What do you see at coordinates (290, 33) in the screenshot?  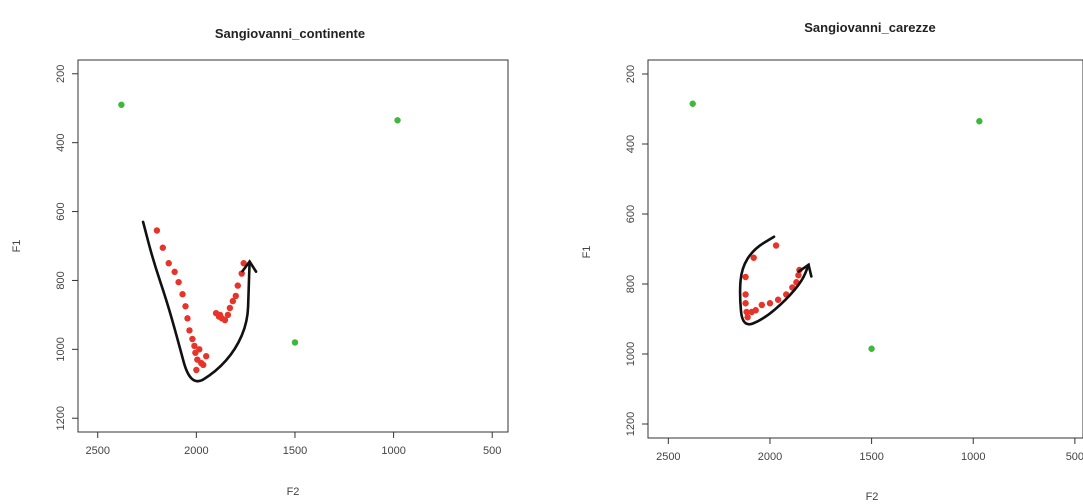 I see `chart-title: Sangiovanni_continente` at bounding box center [290, 33].